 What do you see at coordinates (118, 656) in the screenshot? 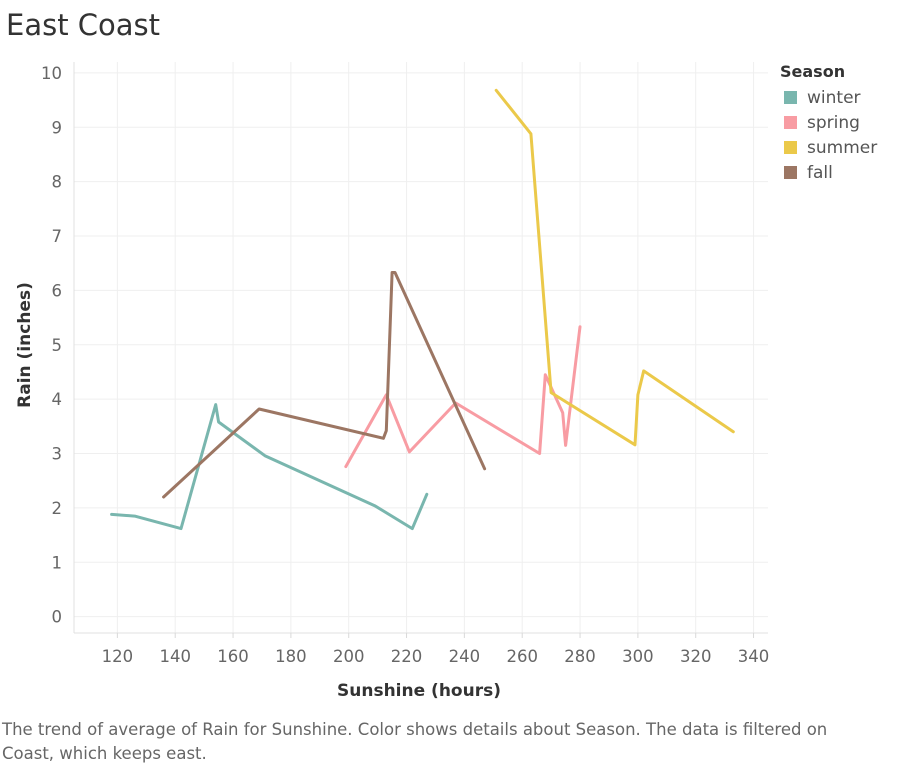
I see `x-tick-label: 120` at bounding box center [118, 656].